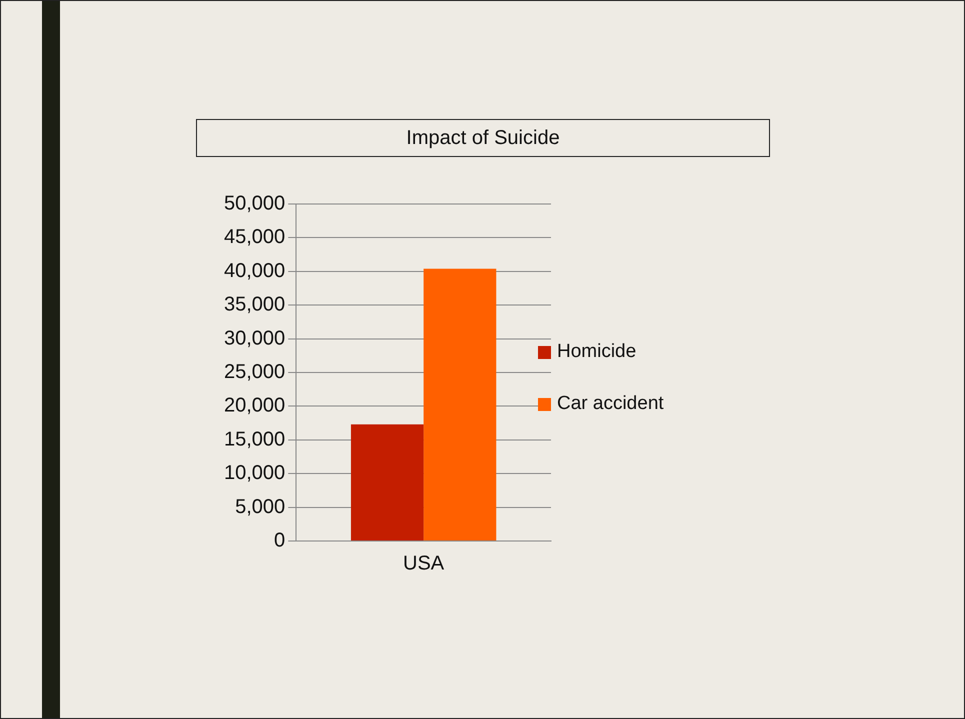  What do you see at coordinates (596, 352) in the screenshot?
I see `legend-label: Homicide` at bounding box center [596, 352].